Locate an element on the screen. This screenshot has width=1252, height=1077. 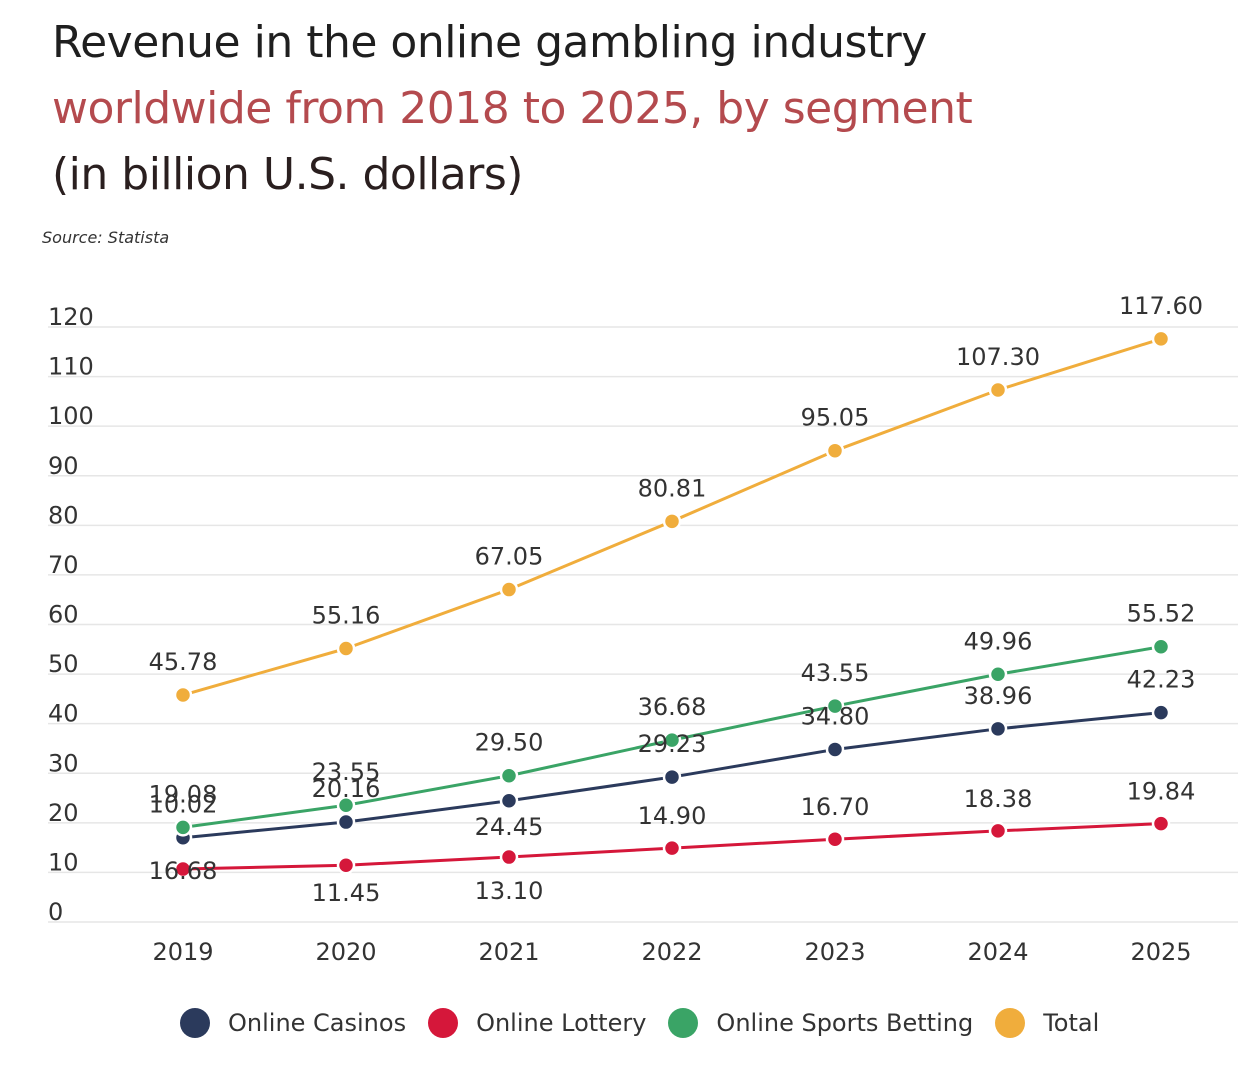
data-label-online-casinos-2024: 38.96 is located at coordinates (998, 696).